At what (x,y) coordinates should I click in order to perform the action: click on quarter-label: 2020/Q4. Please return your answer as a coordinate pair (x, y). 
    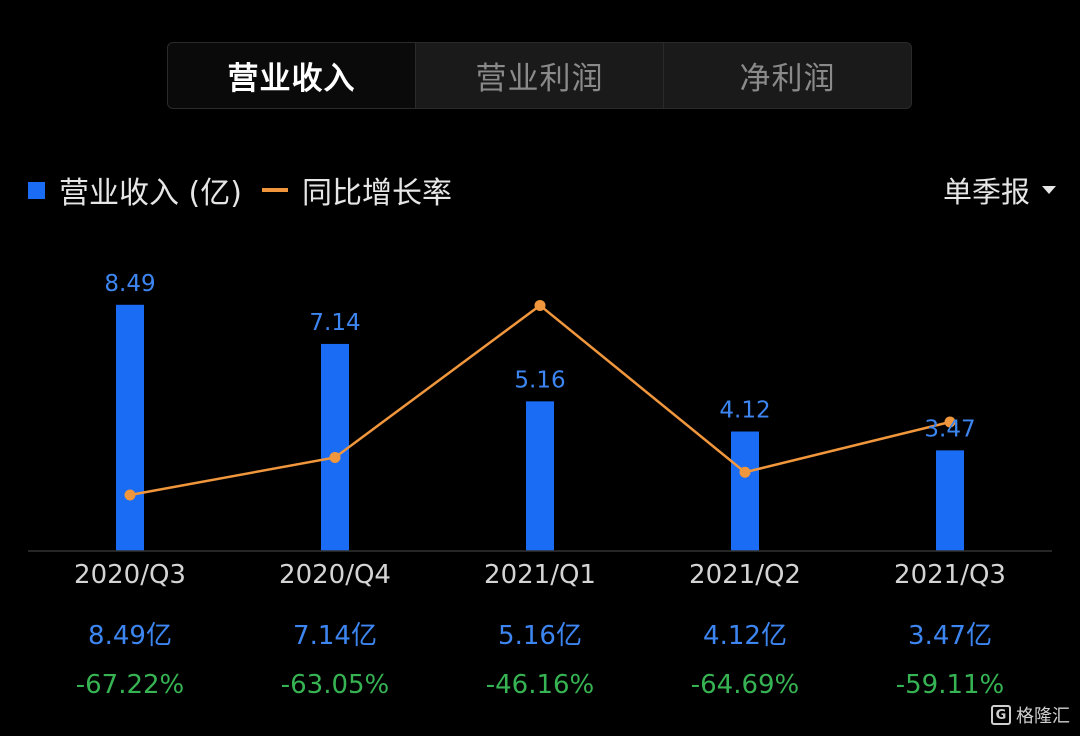
    Looking at the image, I should click on (335, 575).